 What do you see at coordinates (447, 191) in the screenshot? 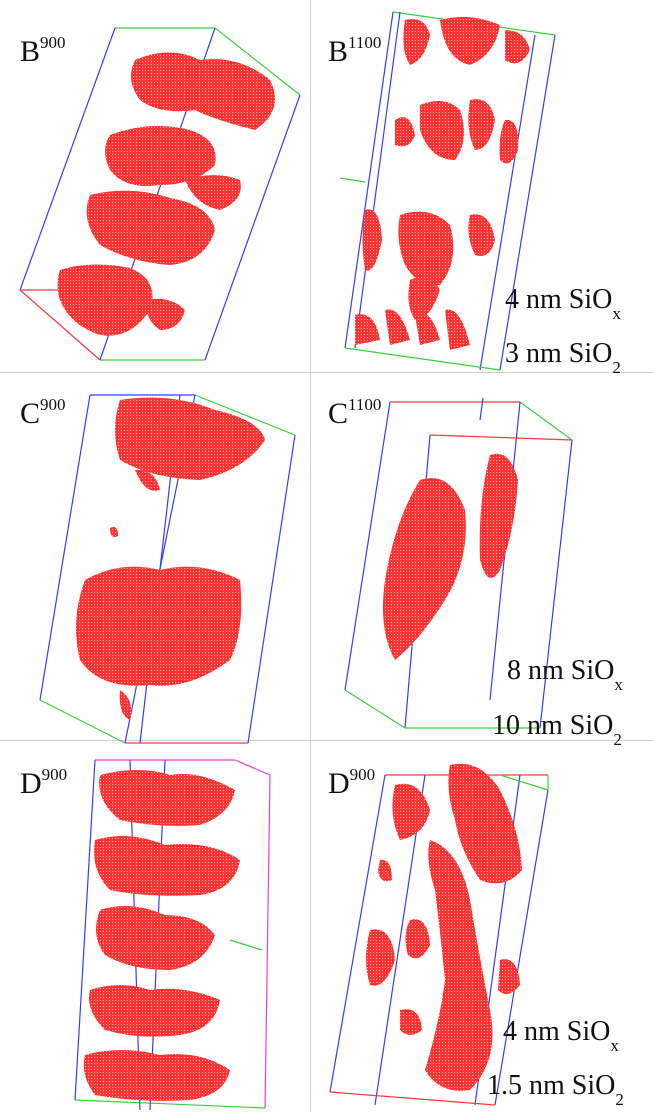
I see `panel-b1100-volume` at bounding box center [447, 191].